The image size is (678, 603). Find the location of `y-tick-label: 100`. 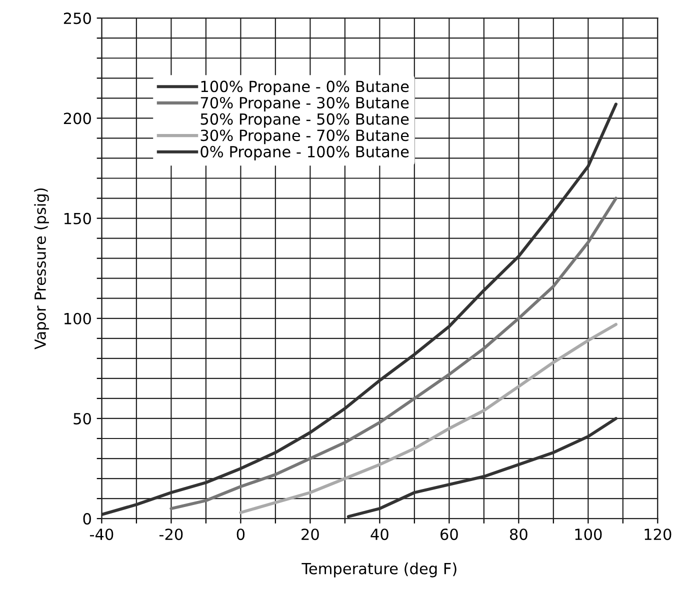

y-tick-label: 100 is located at coordinates (77, 318).